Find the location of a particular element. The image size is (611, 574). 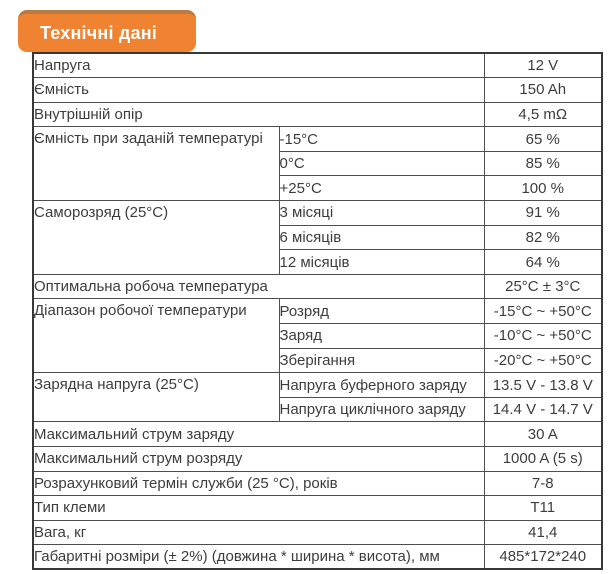

spec-group-label: Діапазон робочої температури is located at coordinates (156, 336).